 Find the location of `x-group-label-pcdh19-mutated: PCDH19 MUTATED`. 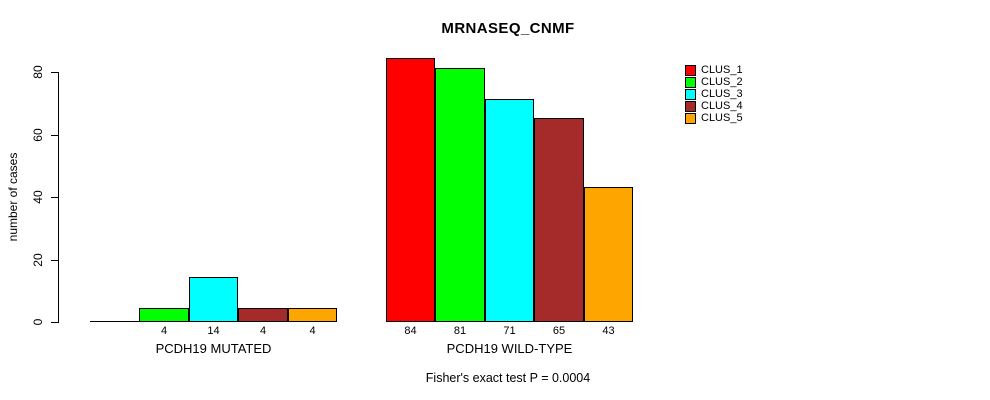

x-group-label-pcdh19-mutated: PCDH19 MUTATED is located at coordinates (213, 348).